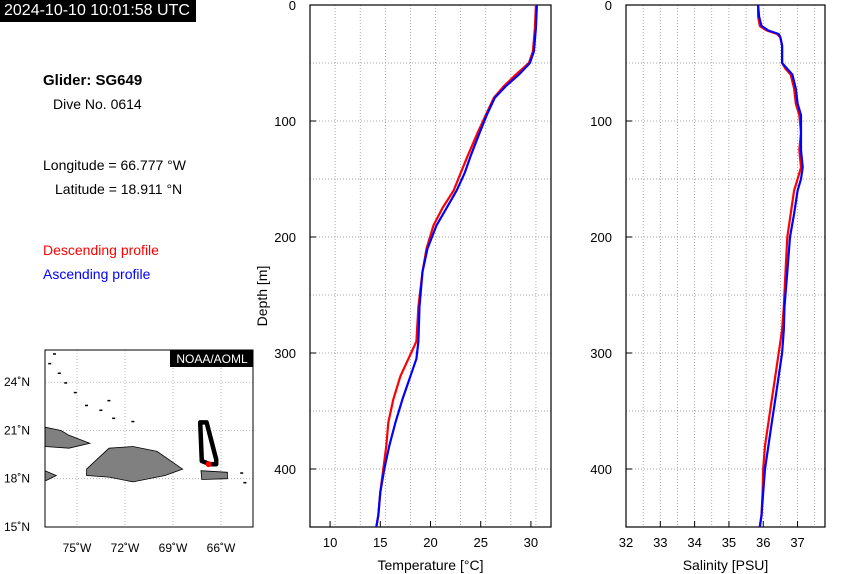 This screenshot has width=850, height=574. Describe the element at coordinates (285, 121) in the screenshot. I see `temperature-ytick-label: 100` at that location.